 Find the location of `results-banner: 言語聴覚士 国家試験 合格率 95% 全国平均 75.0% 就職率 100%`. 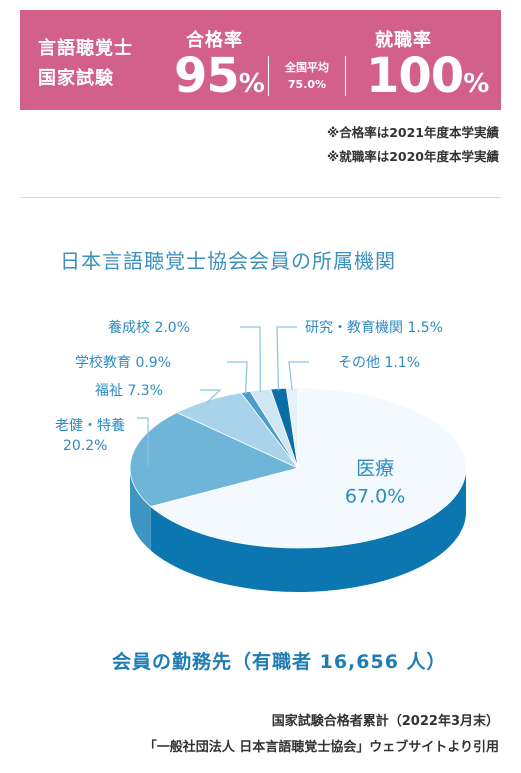

results-banner: 言語聴覚士 国家試験 合格率 95% 全国平均 75.0% 就職率 100% is located at coordinates (260, 60).